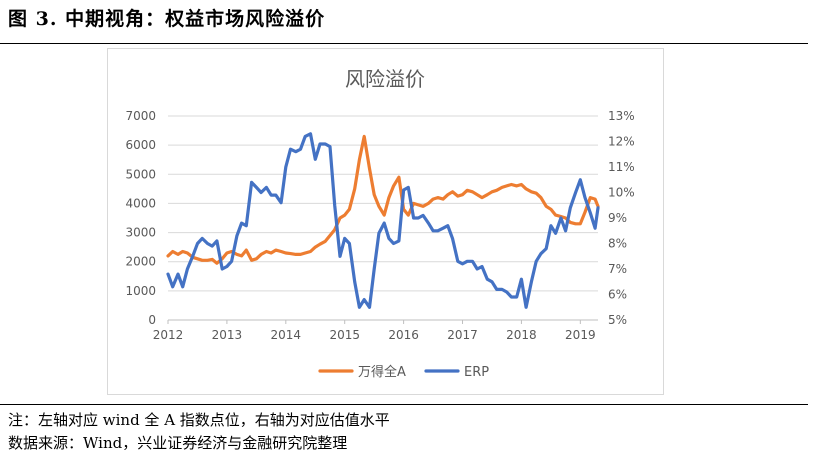 Image resolution: width=824 pixels, height=460 pixels. Describe the element at coordinates (375, 330) in the screenshot. I see `x-axis: 2012 2013 2014 2015 2016 2017 2018 2019` at that location.